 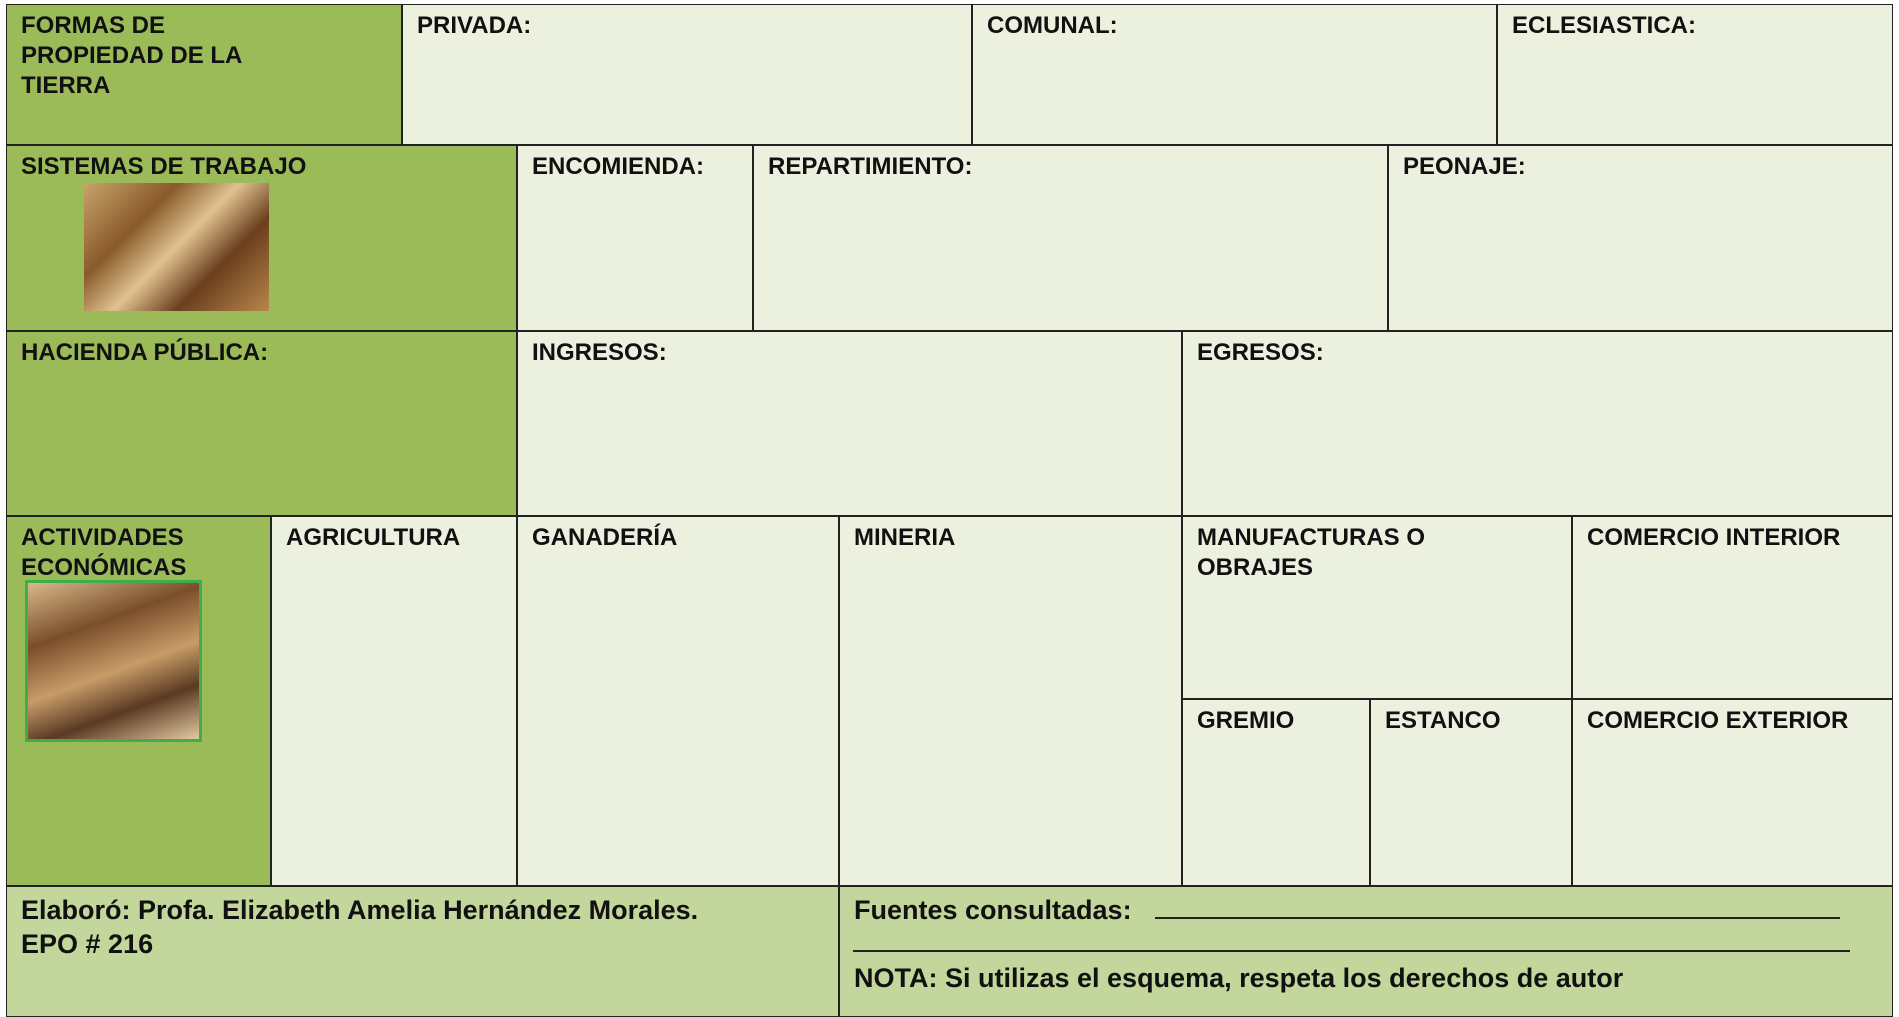 I want to click on cell-label: PEONAJE:, so click(x=1464, y=166).